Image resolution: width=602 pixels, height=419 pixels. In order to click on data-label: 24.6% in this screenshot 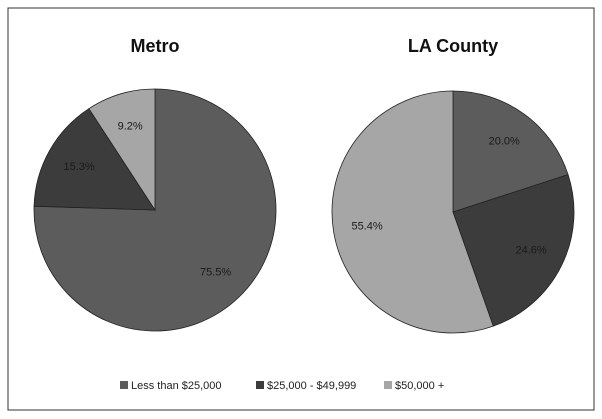, I will do `click(531, 250)`.